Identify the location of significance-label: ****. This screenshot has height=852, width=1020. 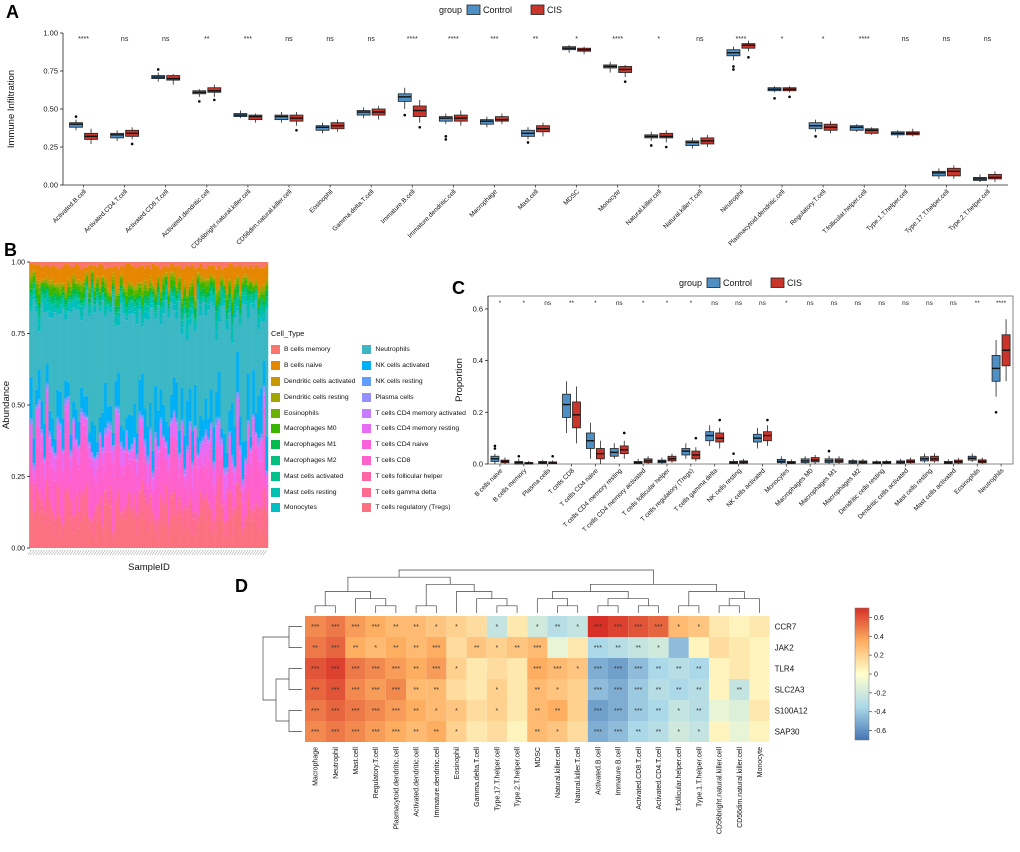
(617, 39).